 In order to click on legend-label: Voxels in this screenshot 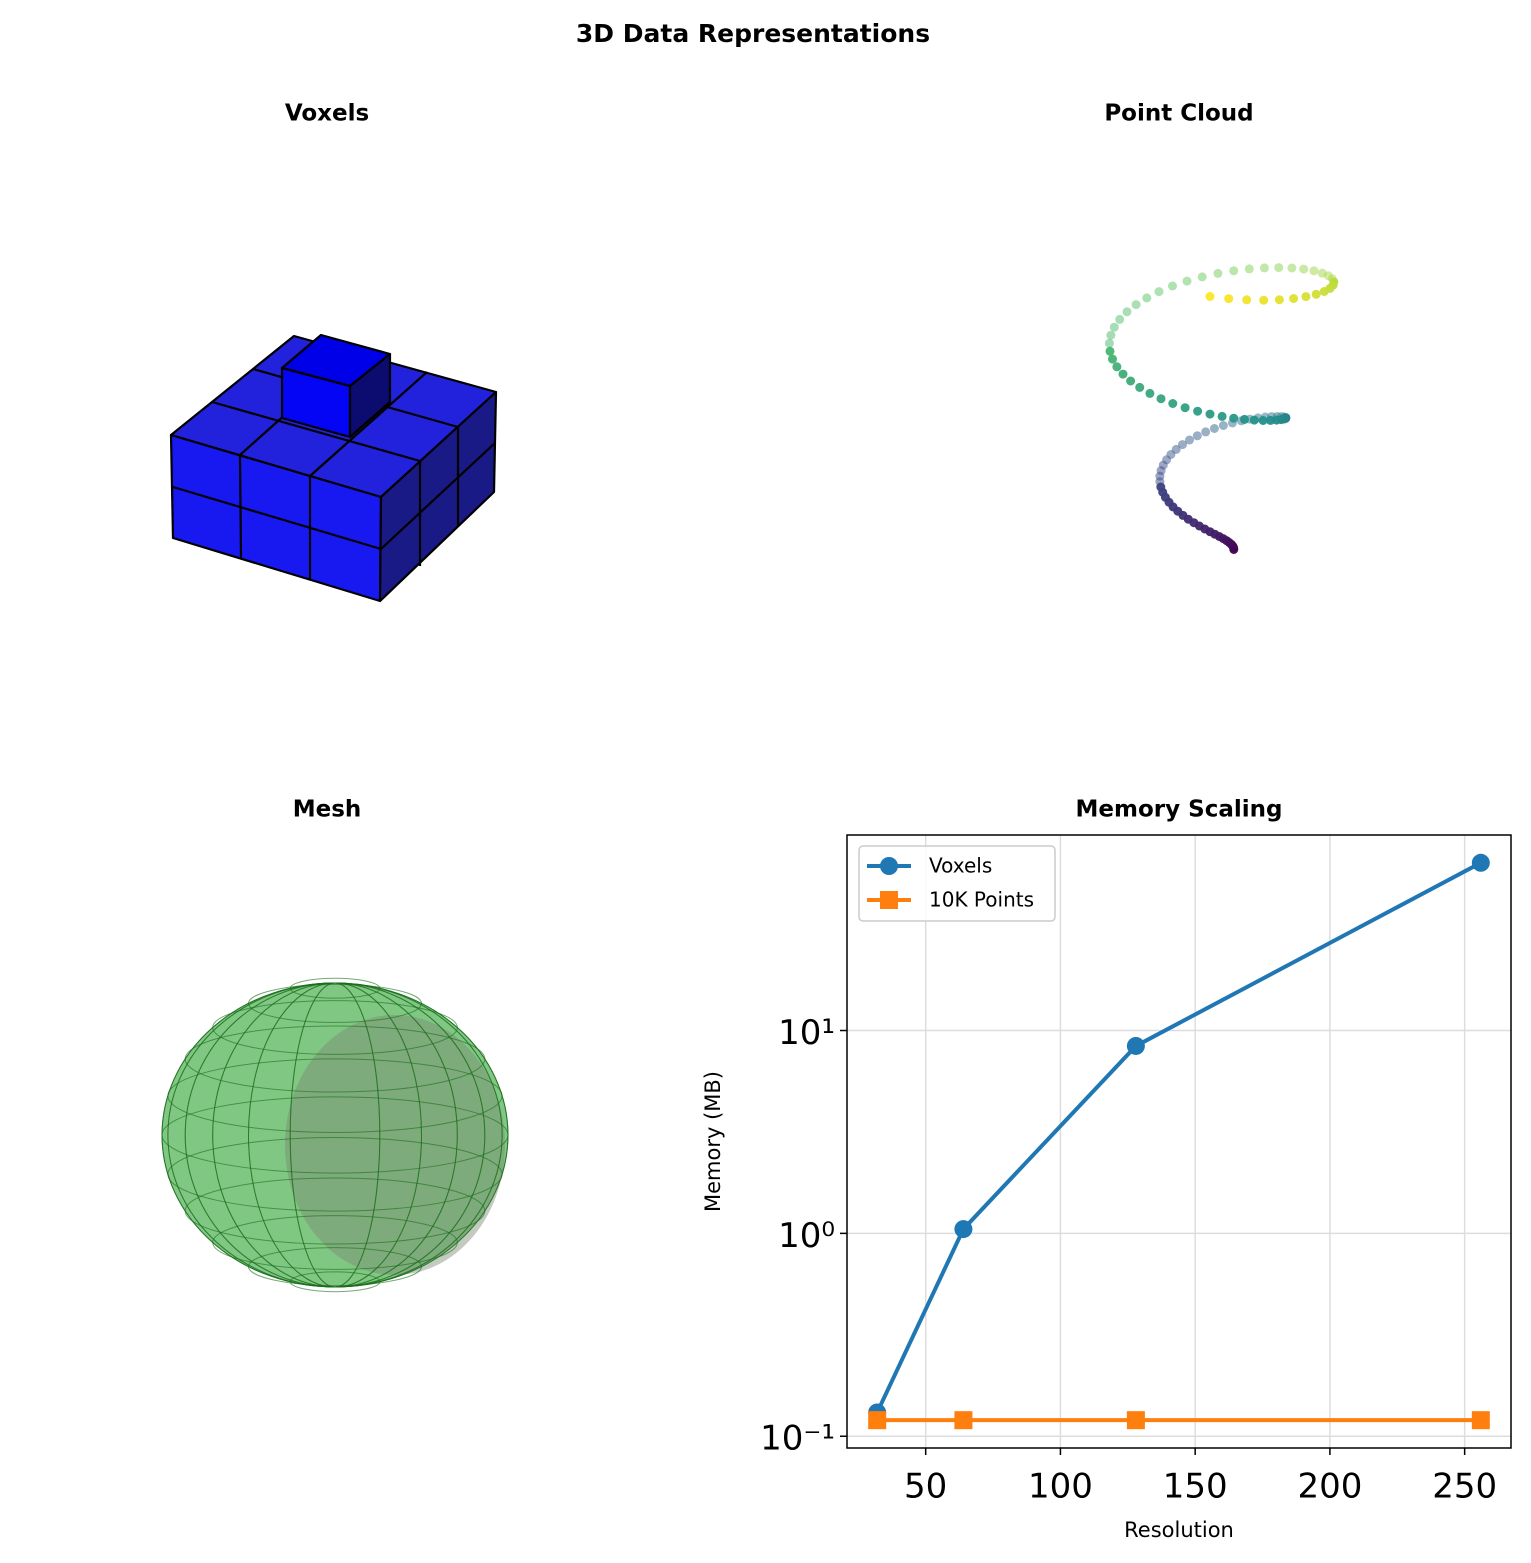, I will do `click(960, 866)`.